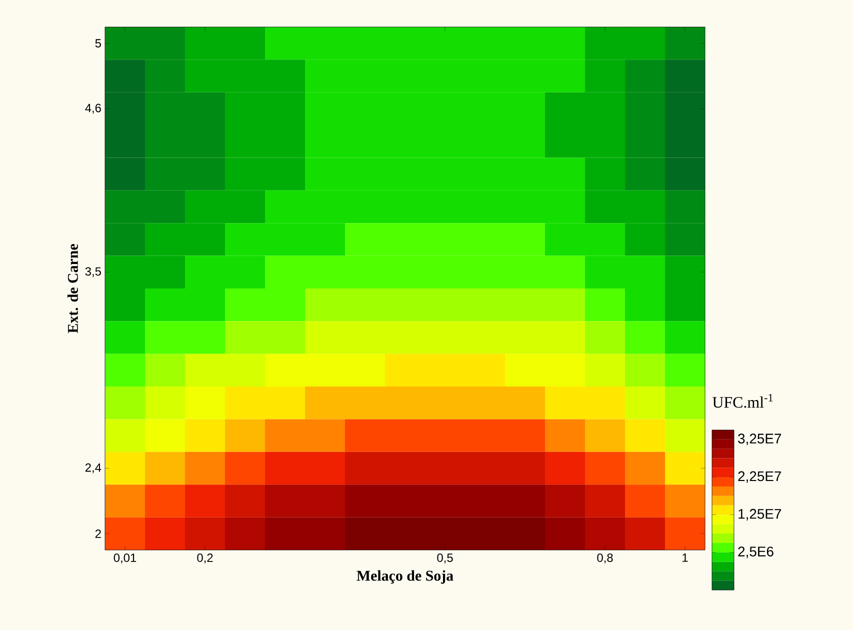 Image resolution: width=853 pixels, height=630 pixels. Describe the element at coordinates (760, 440) in the screenshot. I see `color-bar-label: 3,25E7` at that location.